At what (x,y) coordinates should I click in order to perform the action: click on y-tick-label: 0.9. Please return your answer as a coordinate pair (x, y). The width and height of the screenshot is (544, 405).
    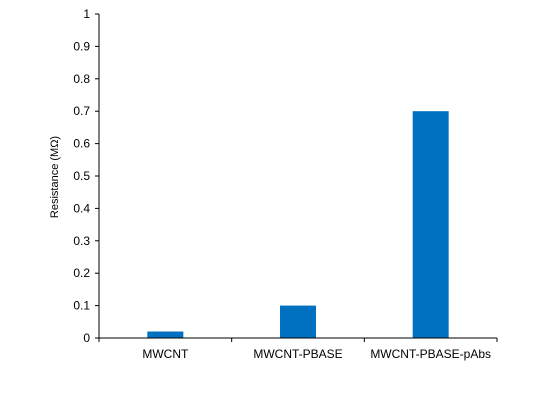
    Looking at the image, I should click on (81, 46).